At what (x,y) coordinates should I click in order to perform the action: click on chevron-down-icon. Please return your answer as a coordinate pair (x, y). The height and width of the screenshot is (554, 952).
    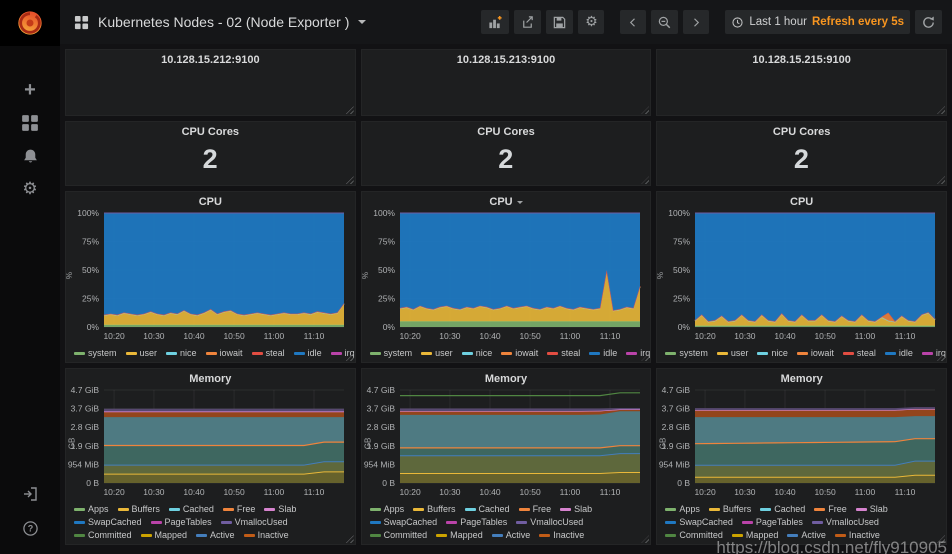
    Looking at the image, I should click on (362, 22).